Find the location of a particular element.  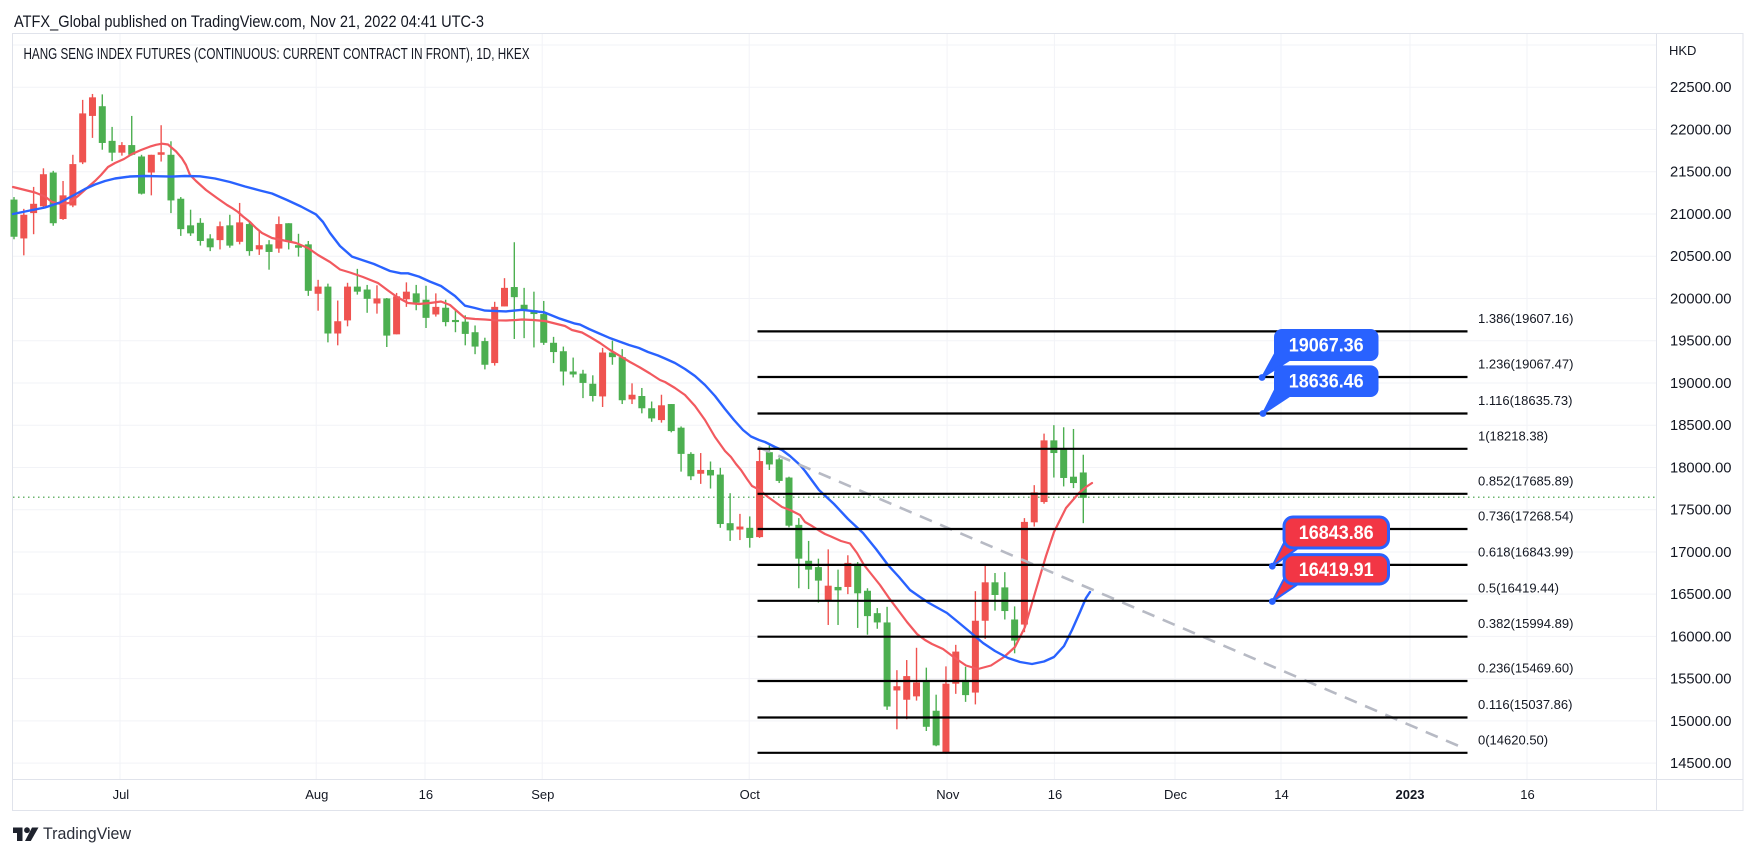

svg-text: 20500.00 is located at coordinates (1701, 257).